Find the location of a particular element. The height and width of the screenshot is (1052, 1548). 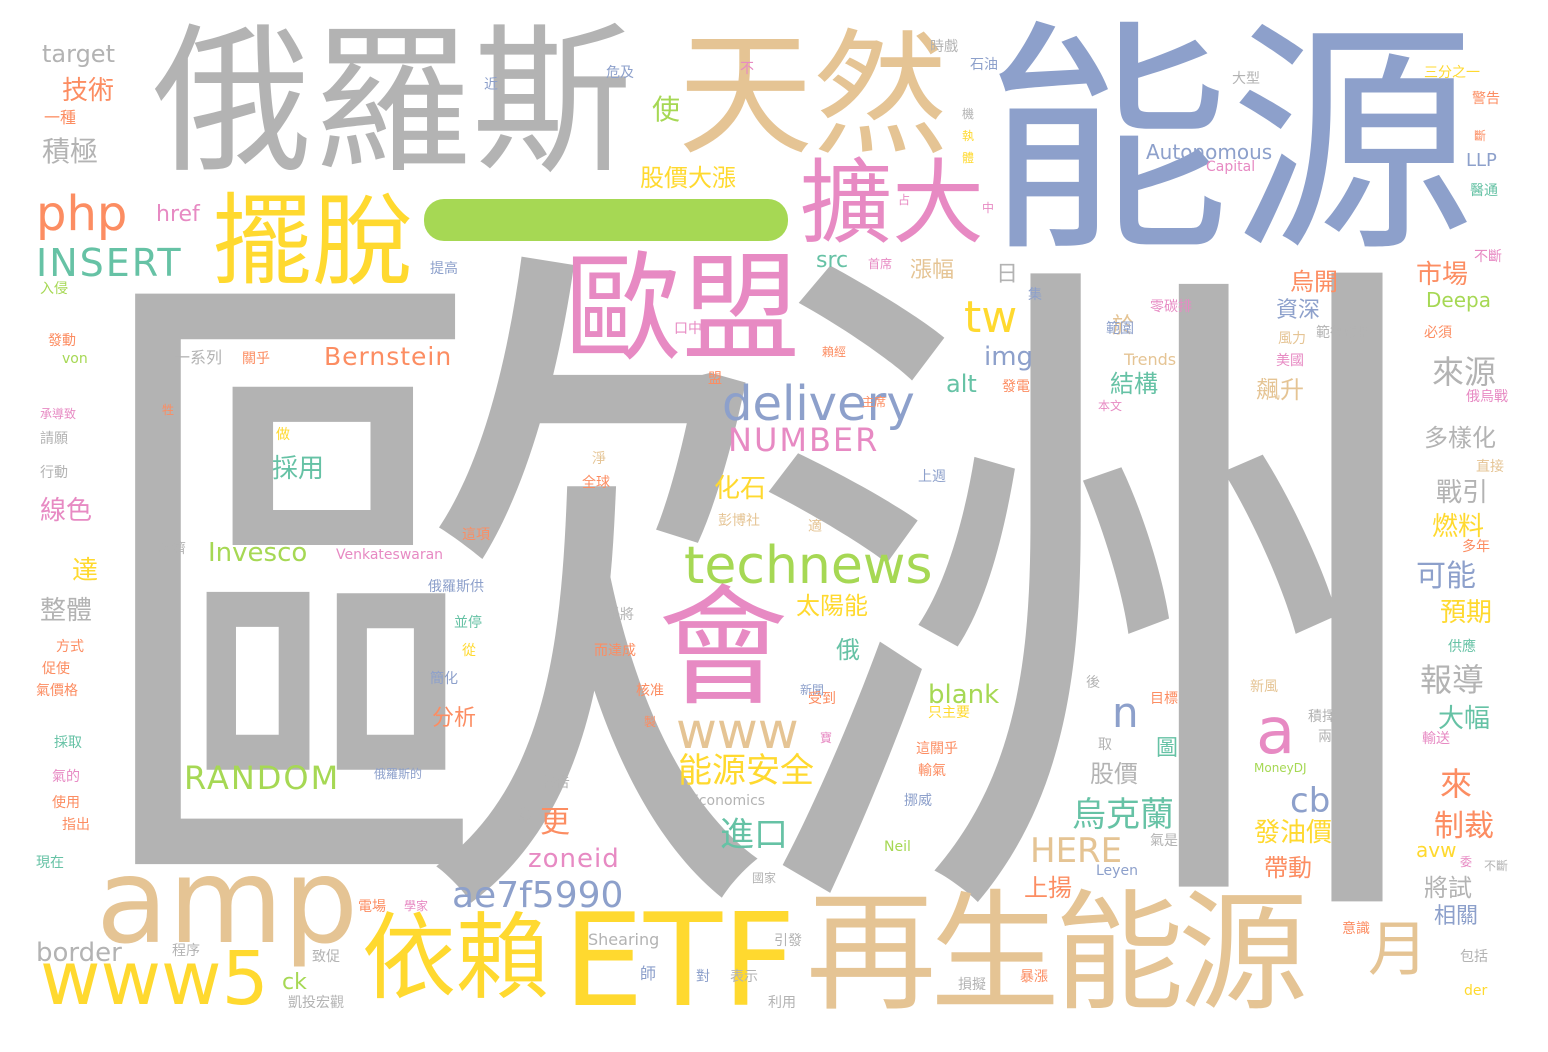

word: technews is located at coordinates (808, 566).